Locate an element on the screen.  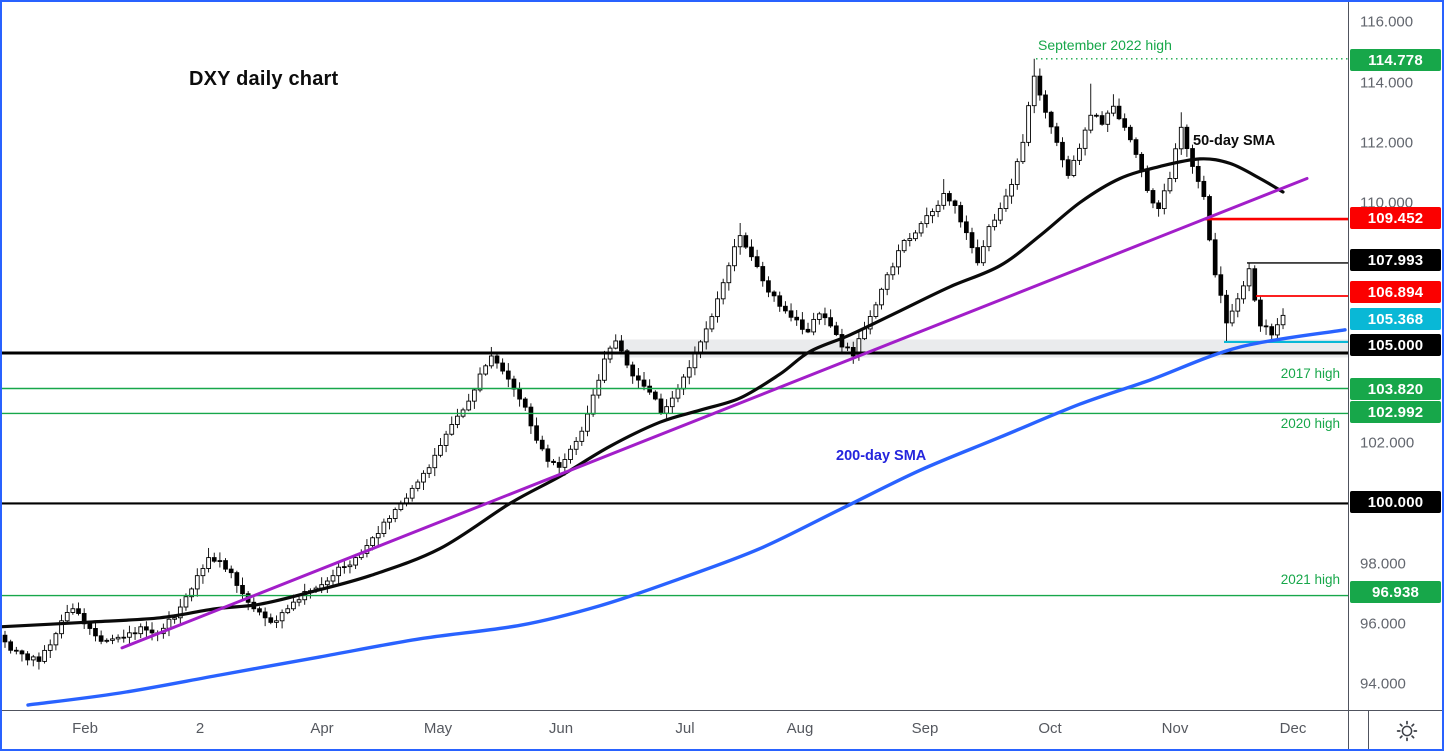
price-badge-105368: 105.368 is located at coordinates (1395, 319).